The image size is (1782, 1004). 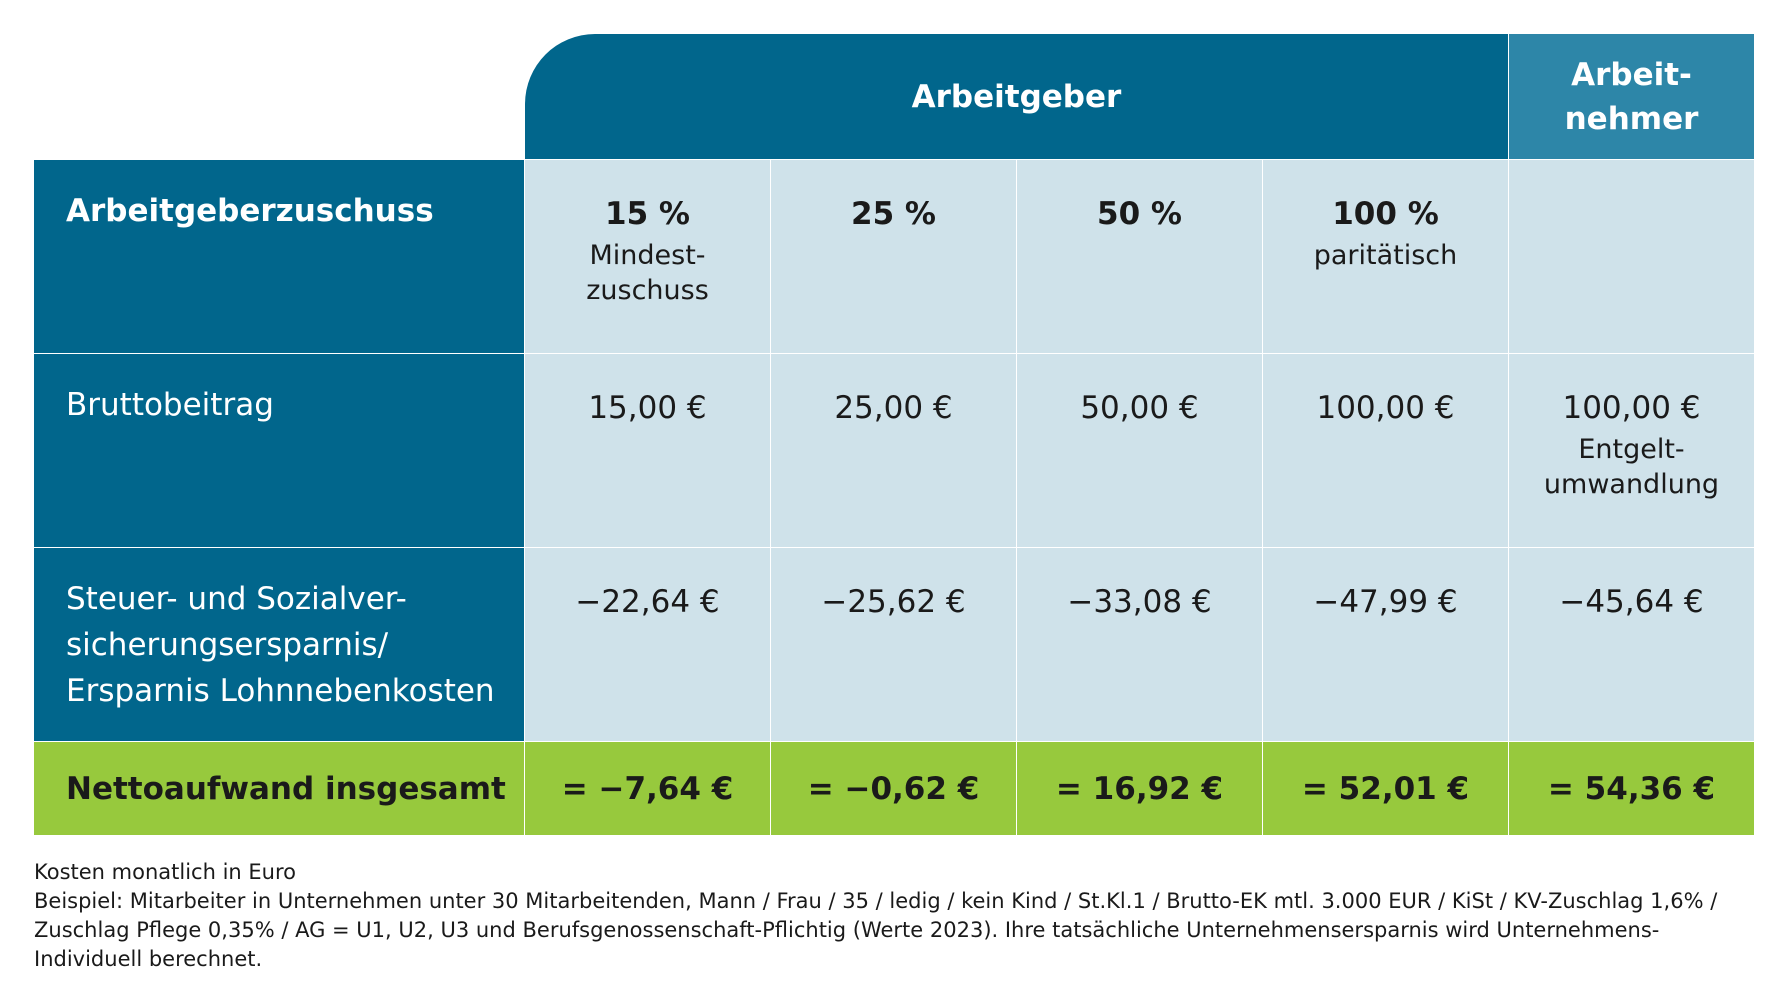 I want to click on zuschuss-cell: 25 %, so click(x=893, y=256).